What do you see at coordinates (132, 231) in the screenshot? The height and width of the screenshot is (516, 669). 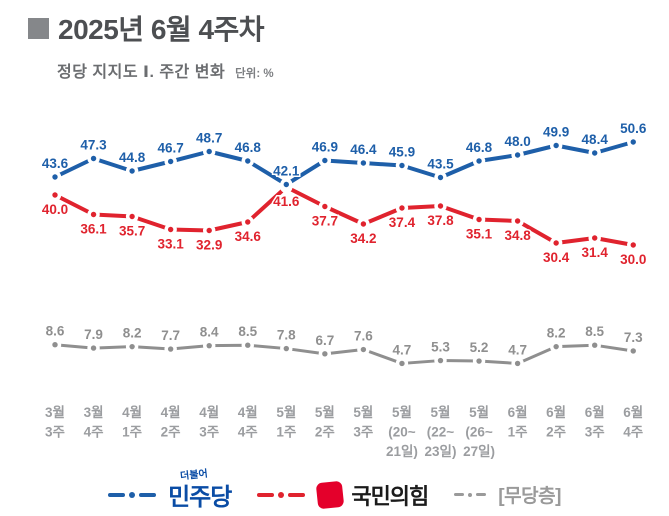 I see `ppp-value-label: 35.7` at bounding box center [132, 231].